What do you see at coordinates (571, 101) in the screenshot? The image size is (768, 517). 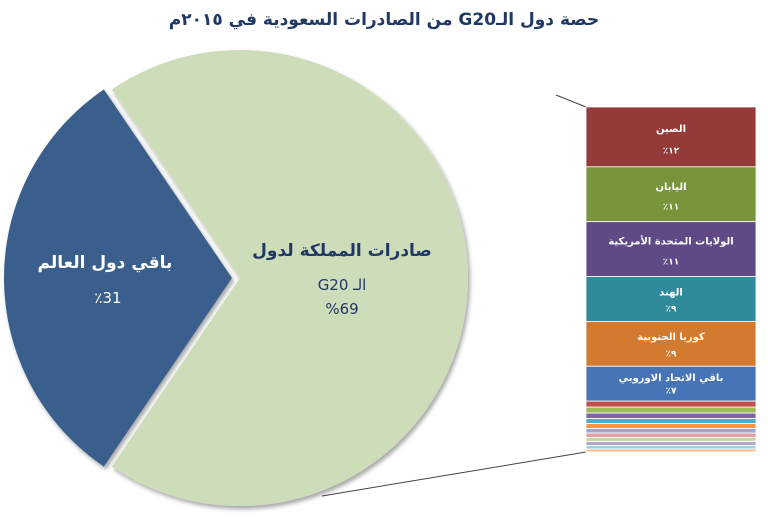 I see `connector-line-top` at bounding box center [571, 101].